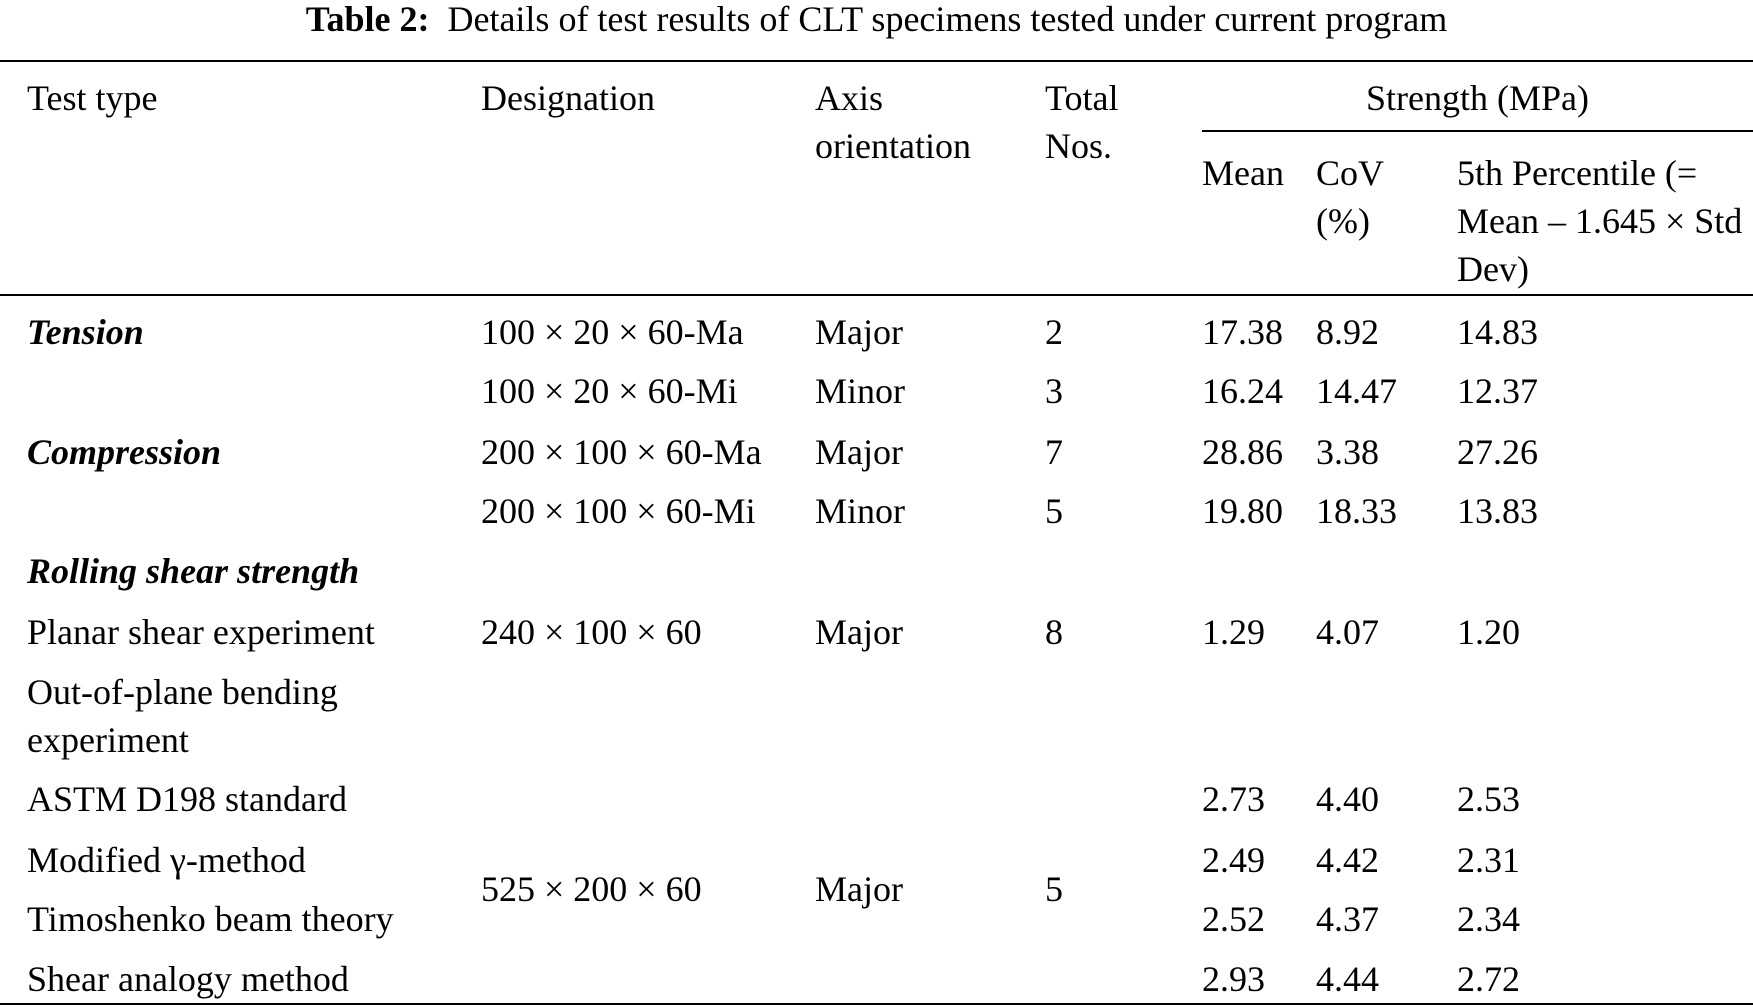 Image resolution: width=1753 pixels, height=1008 pixels. I want to click on header-cell: Strength (MPa), so click(1477, 98).